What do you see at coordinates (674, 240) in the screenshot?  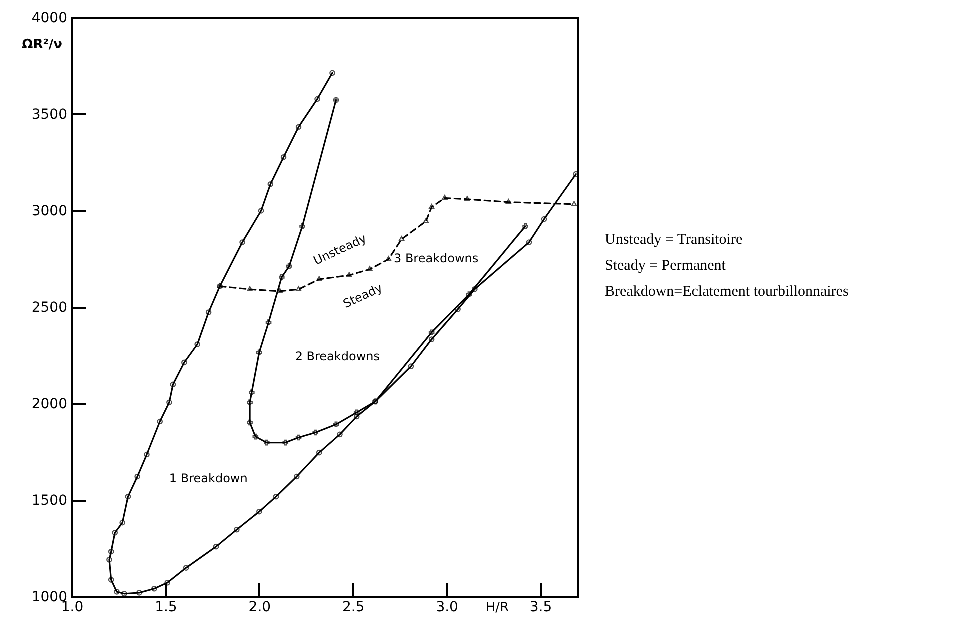 I see `text: Unsteady = Transitoire` at bounding box center [674, 240].